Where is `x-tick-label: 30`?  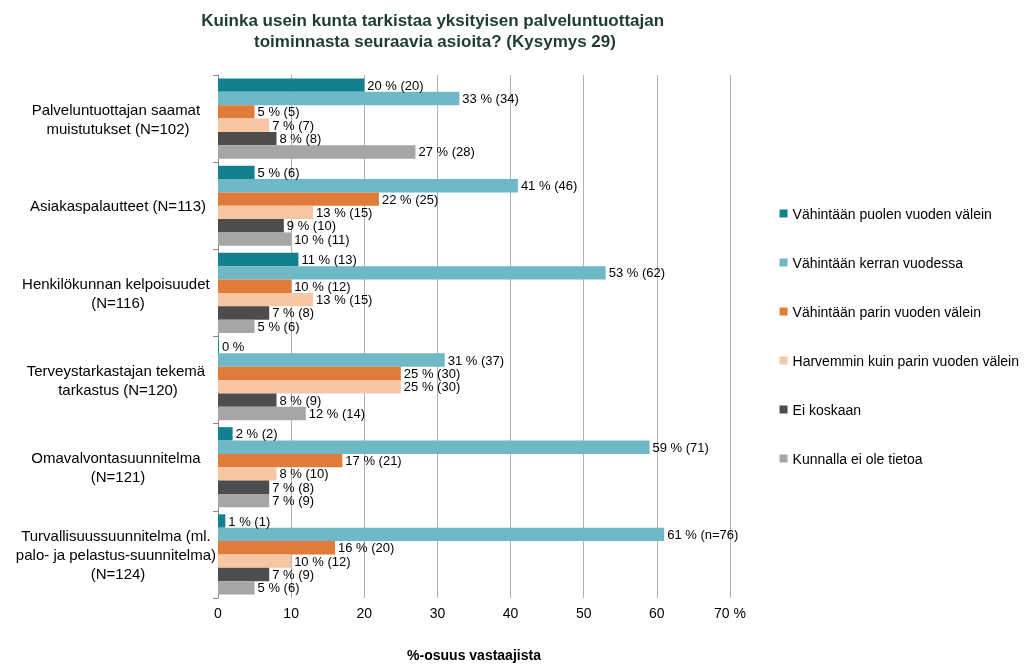
x-tick-label: 30 is located at coordinates (437, 613).